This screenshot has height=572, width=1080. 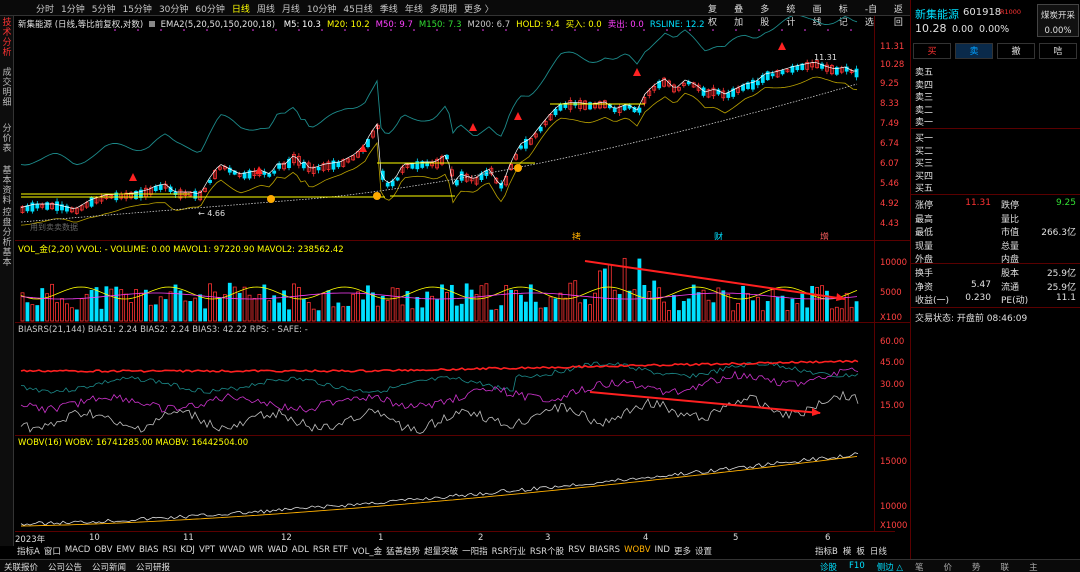 What do you see at coordinates (358, 10) in the screenshot?
I see `period-tab: 45日线` at bounding box center [358, 10].